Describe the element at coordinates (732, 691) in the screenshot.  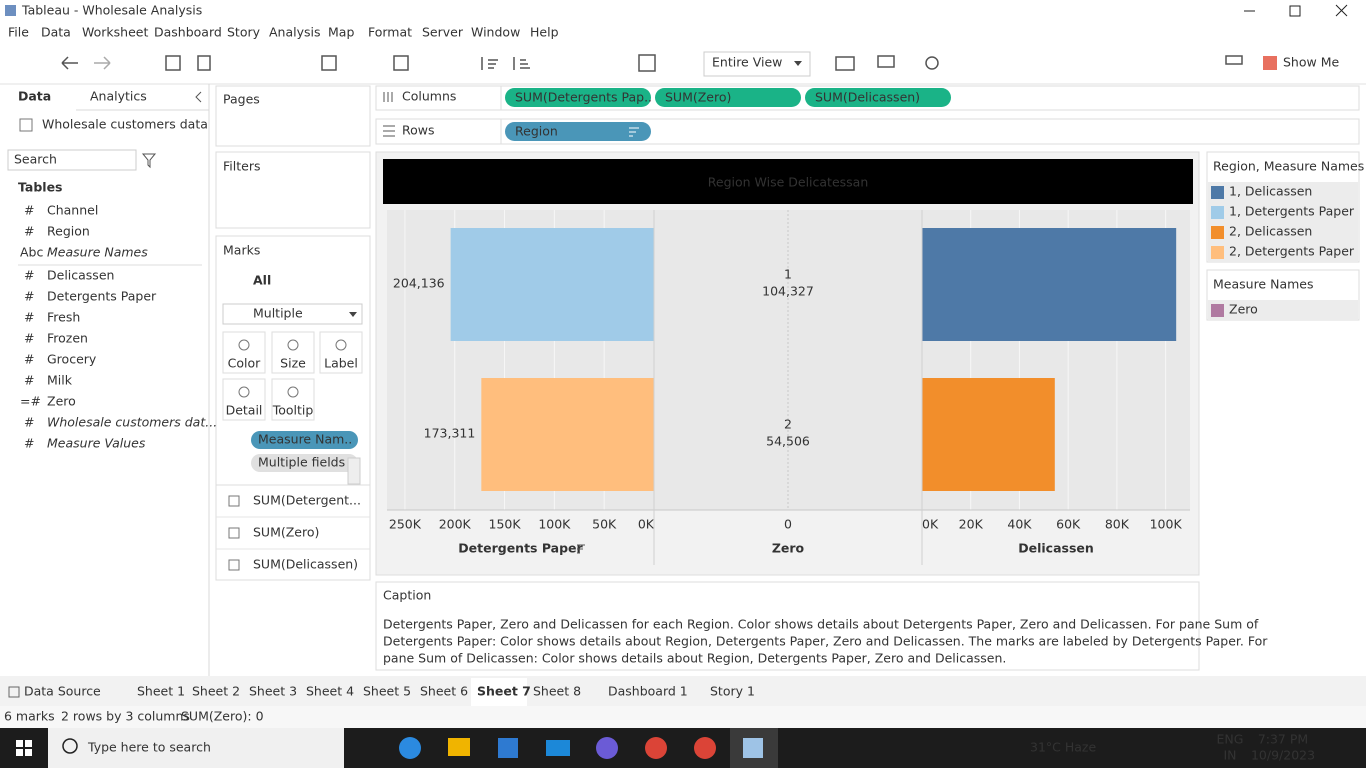
I see `sheet-tab: Story 1` at that location.